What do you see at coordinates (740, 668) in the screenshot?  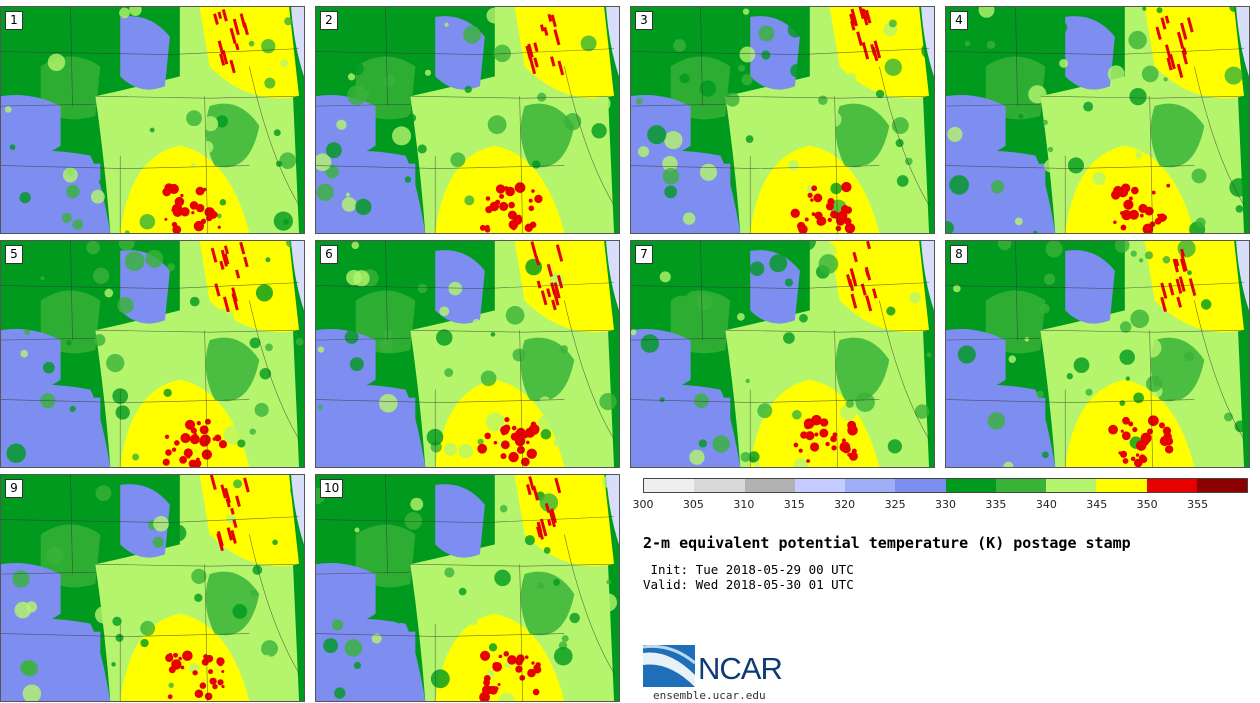 I see `logo-text: NCAR` at bounding box center [740, 668].